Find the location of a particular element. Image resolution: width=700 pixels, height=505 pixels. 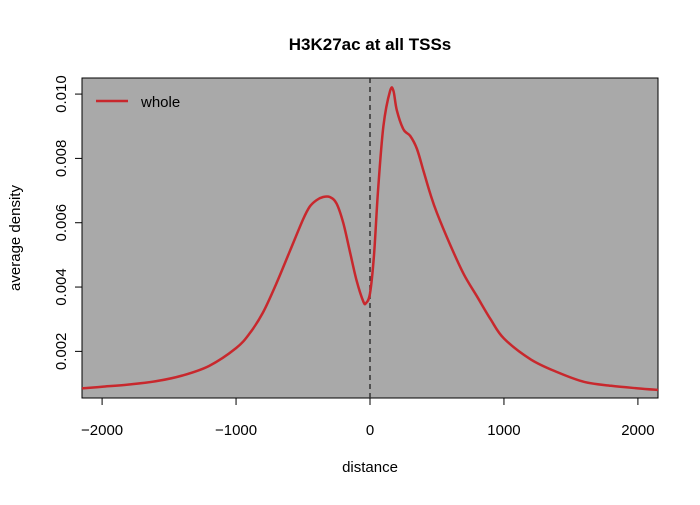

chart-title: H3K27ac at all TSSs is located at coordinates (370, 44).